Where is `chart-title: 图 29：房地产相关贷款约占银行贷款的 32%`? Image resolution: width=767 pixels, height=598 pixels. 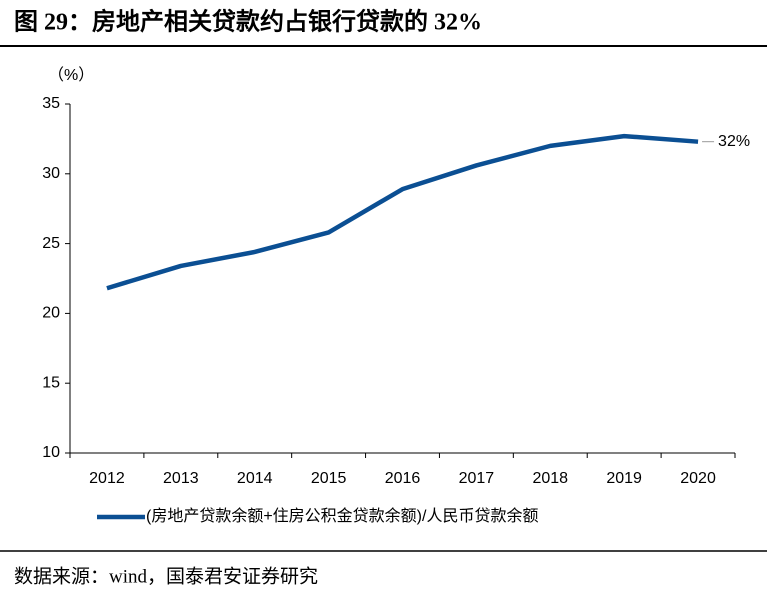 chart-title: 图 29：房地产相关贷款约占银行贷款的 32% is located at coordinates (248, 22).